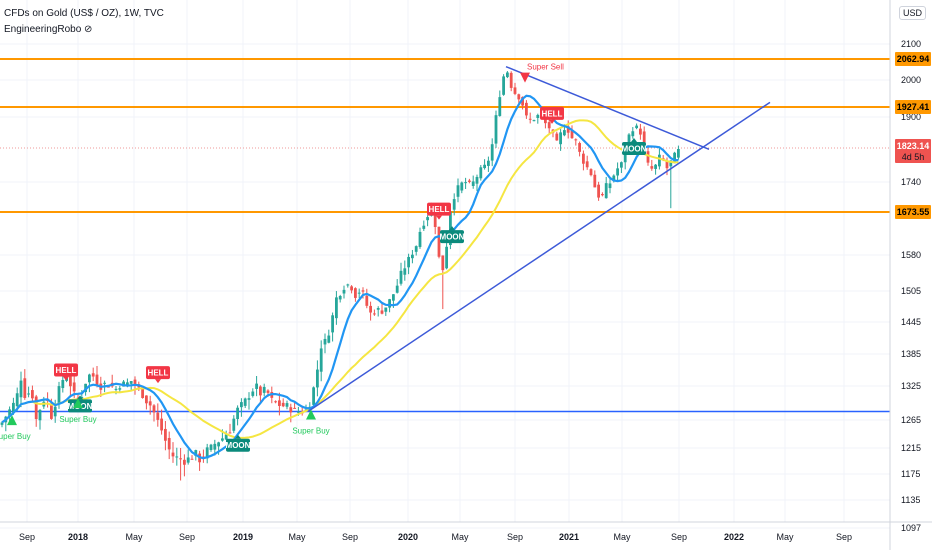  I want to click on indicator-label: EngineeringRobo ⊘, so click(48, 29).